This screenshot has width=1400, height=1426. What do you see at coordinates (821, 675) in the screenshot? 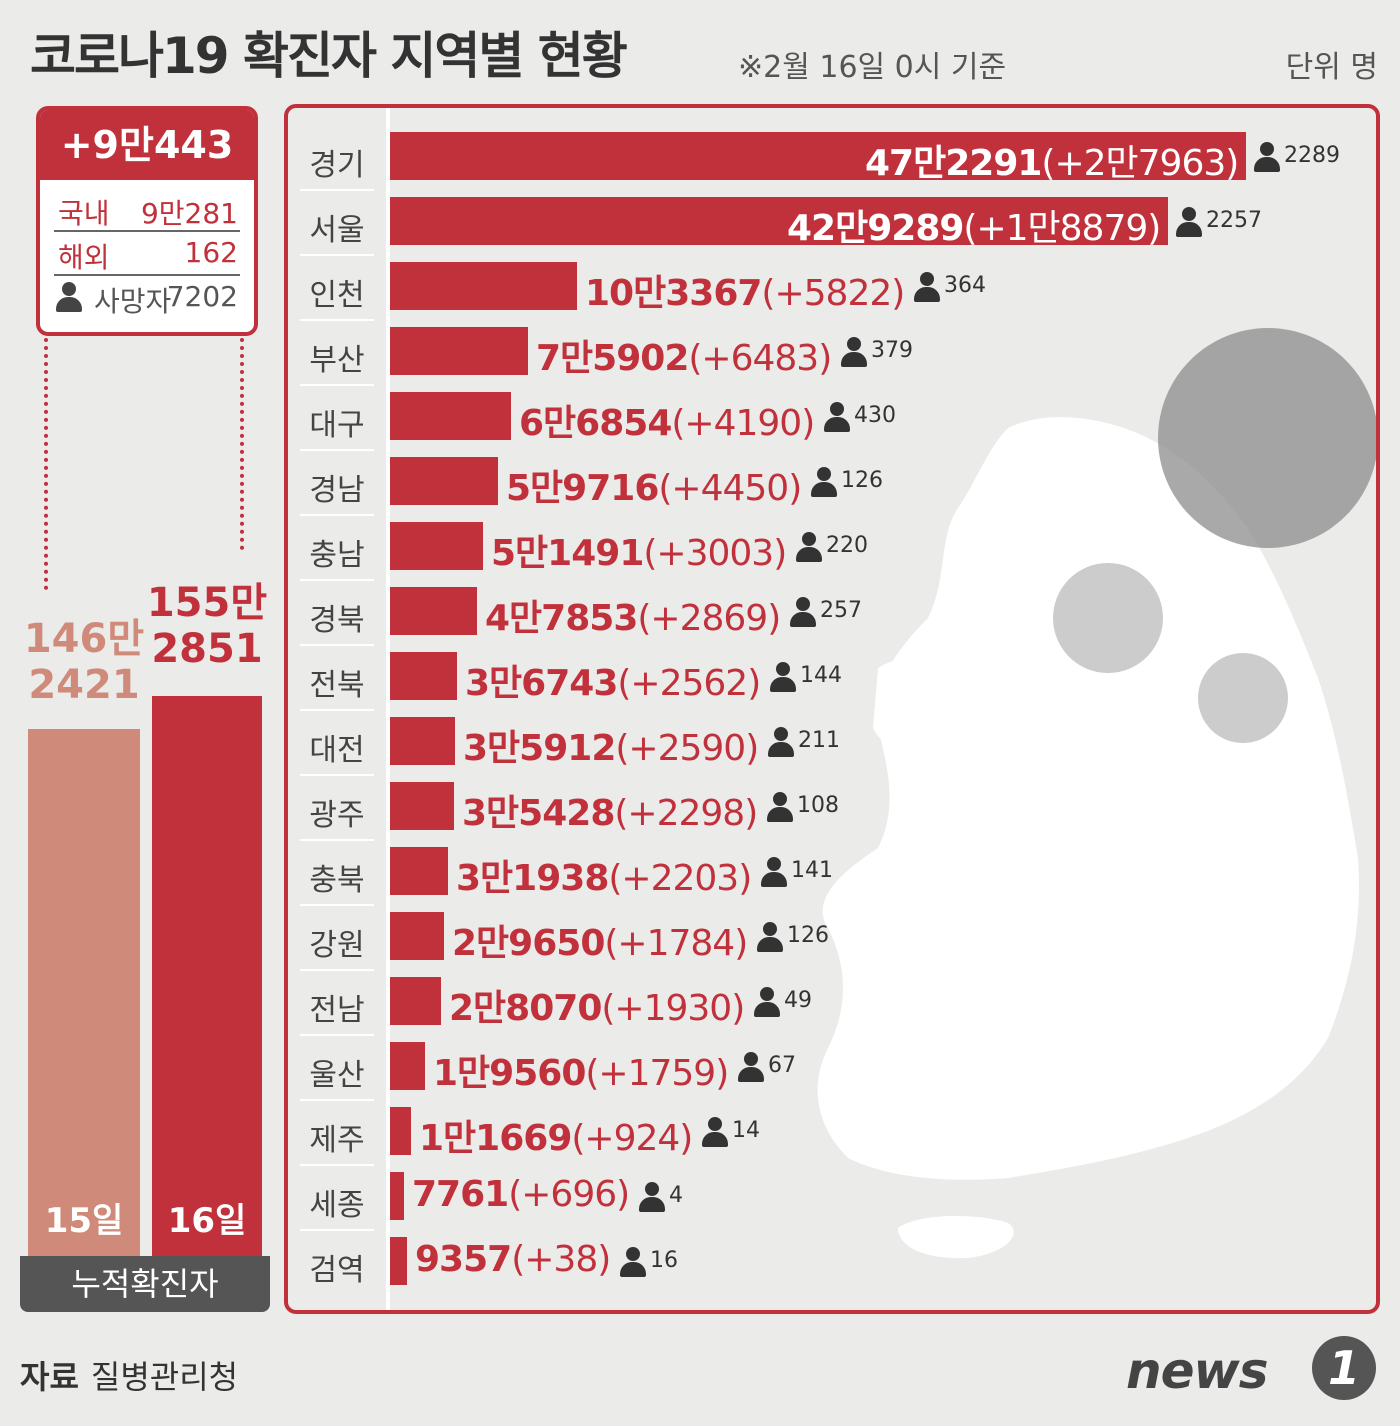
I see `region-deaths-value: 144` at bounding box center [821, 675].